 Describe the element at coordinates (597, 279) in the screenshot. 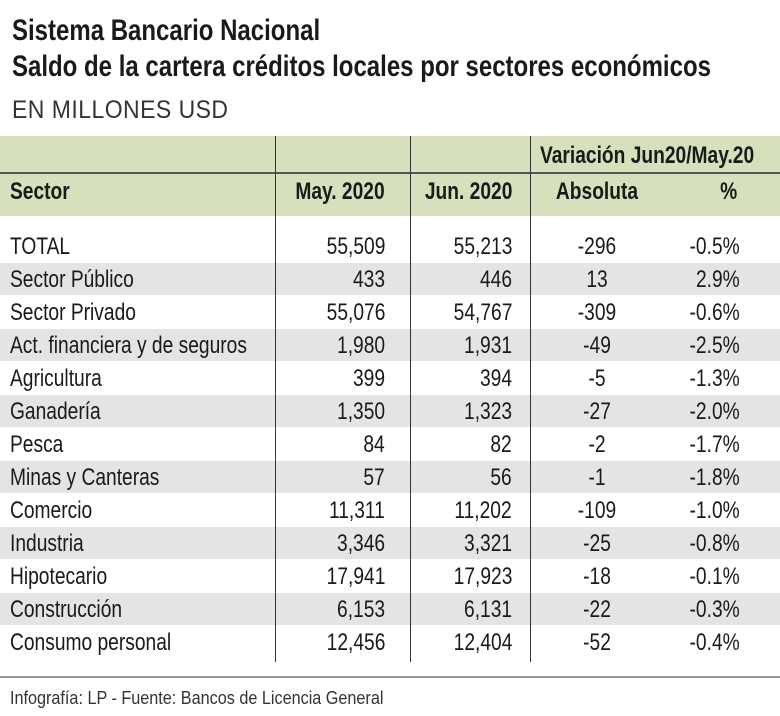

I see `cell-absoluta: 13` at that location.